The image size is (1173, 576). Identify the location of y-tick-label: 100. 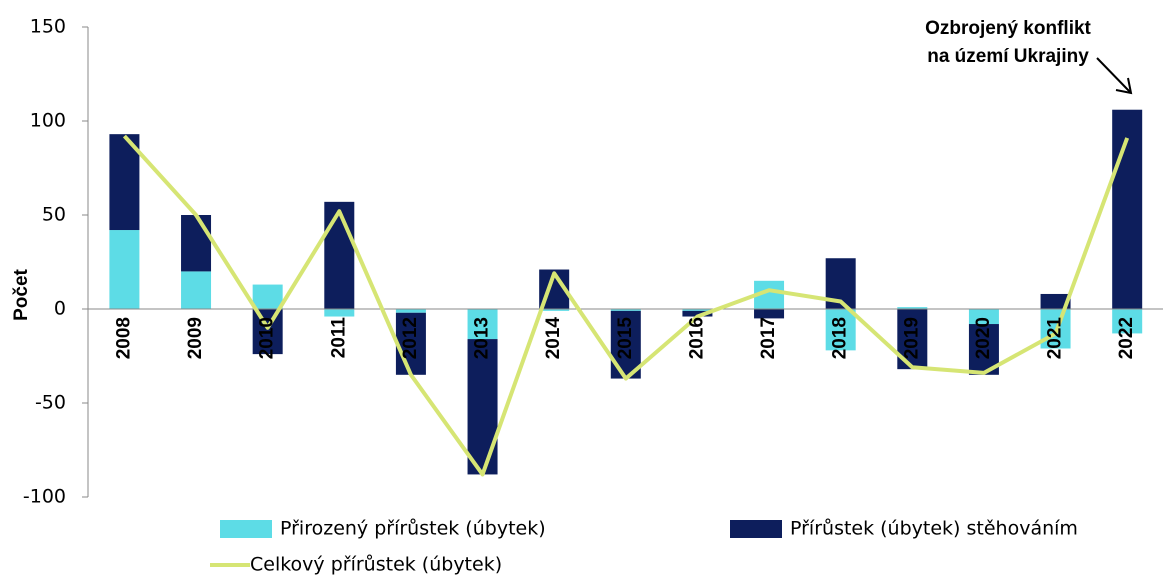
(48, 121).